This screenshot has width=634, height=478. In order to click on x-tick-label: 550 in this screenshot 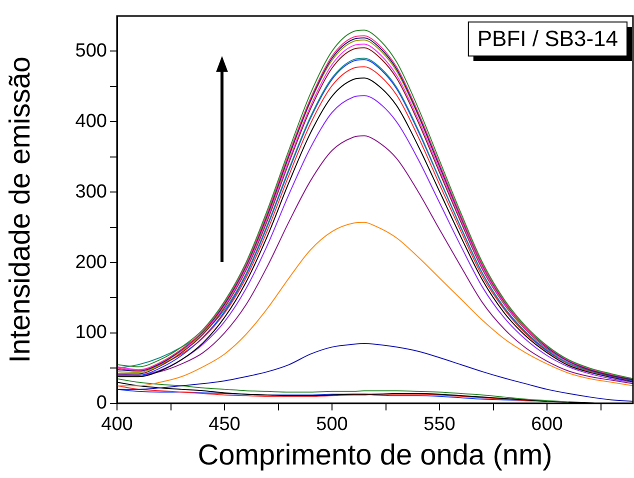, I will do `click(440, 425)`.